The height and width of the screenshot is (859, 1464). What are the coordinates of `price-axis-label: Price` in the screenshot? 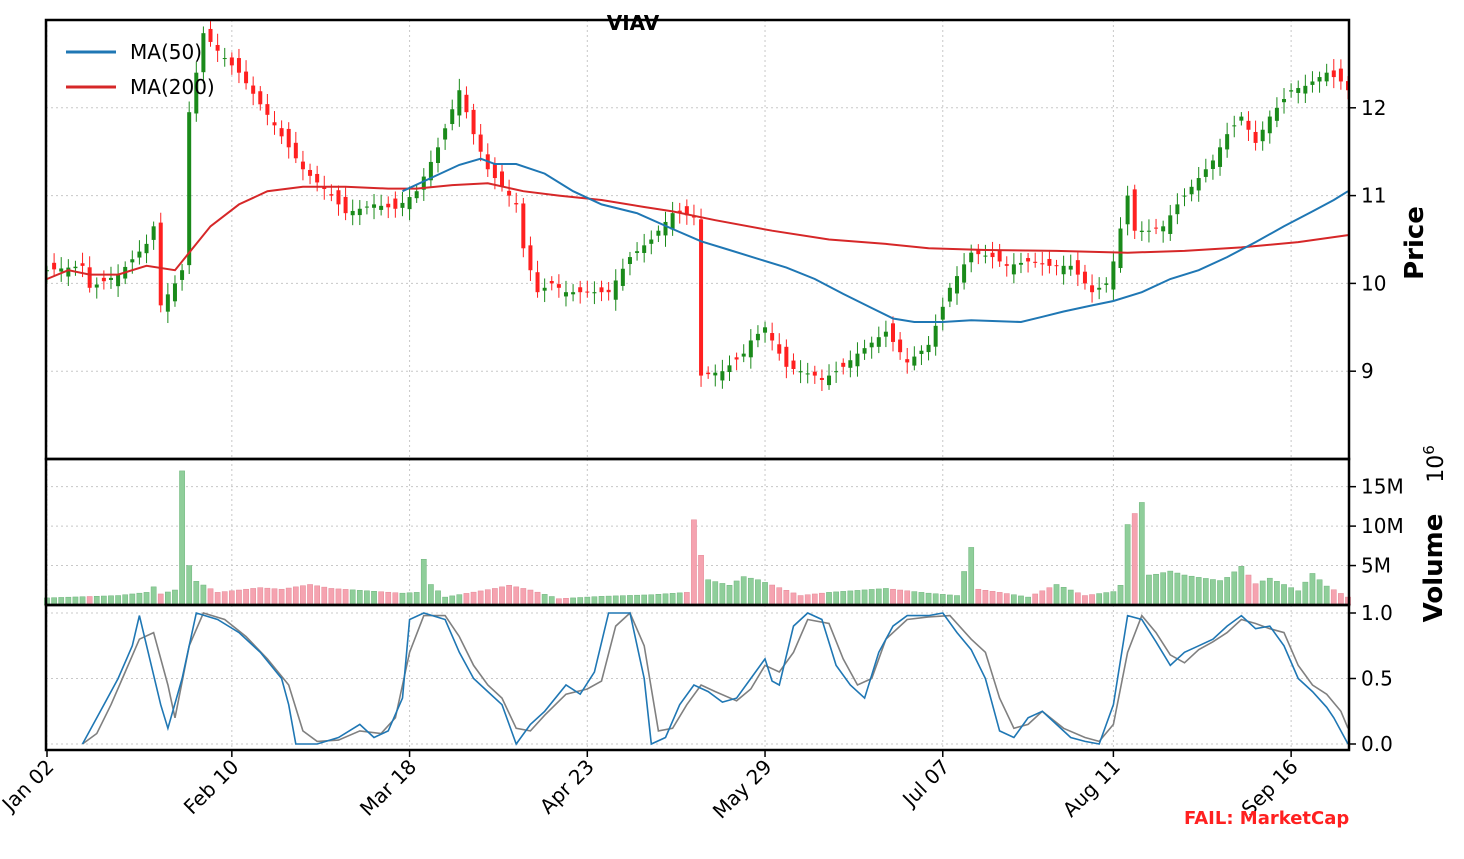 It's located at (1415, 243).